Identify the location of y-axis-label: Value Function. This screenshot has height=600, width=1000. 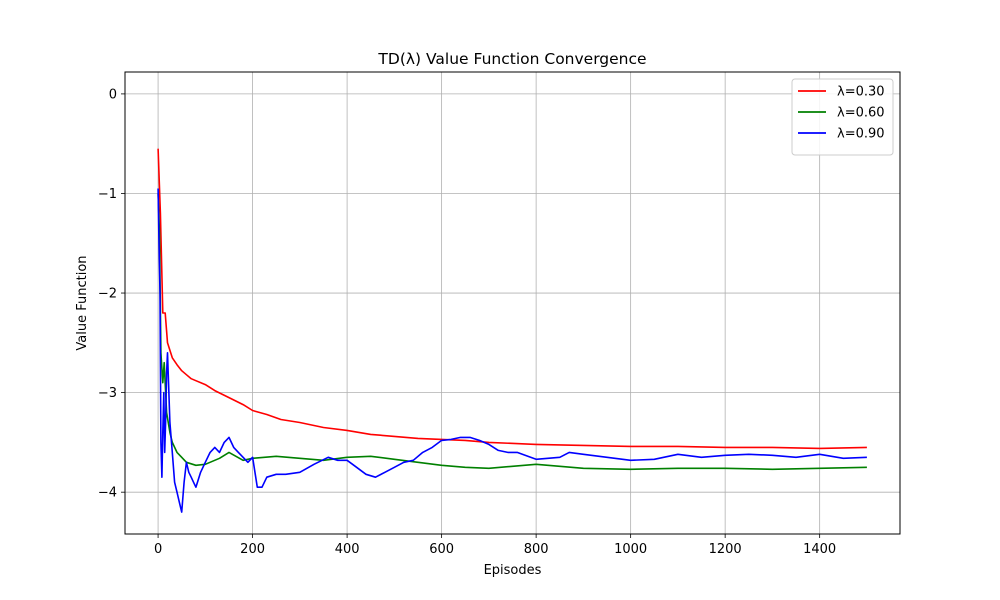
(82, 302).